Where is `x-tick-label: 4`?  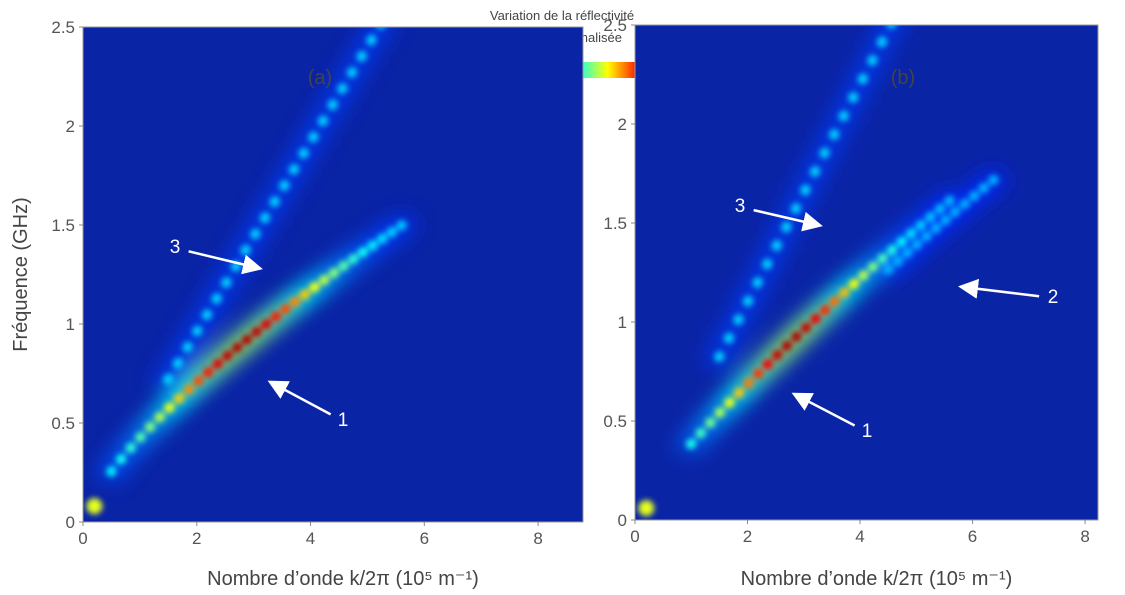 x-tick-label: 4 is located at coordinates (859, 536).